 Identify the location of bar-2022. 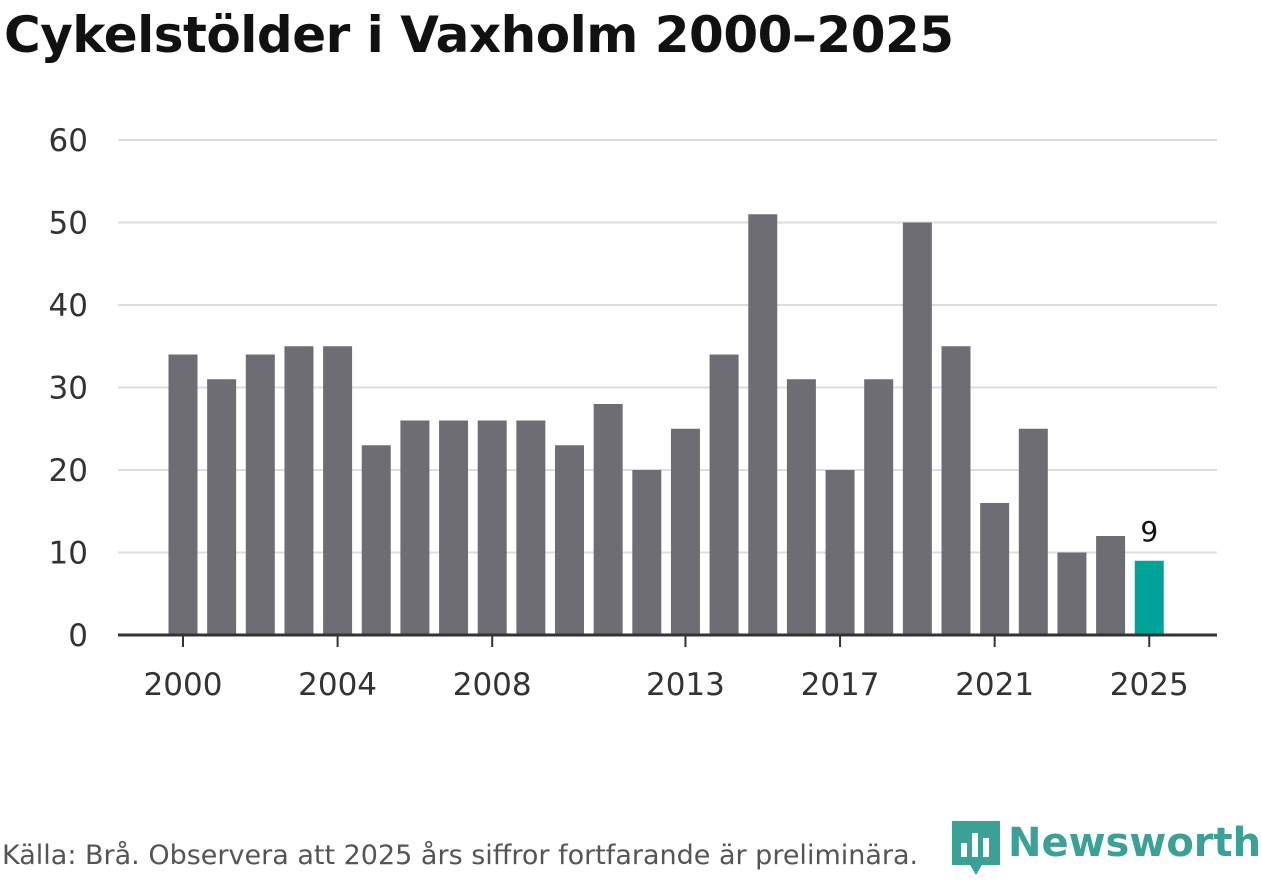
(1033, 531).